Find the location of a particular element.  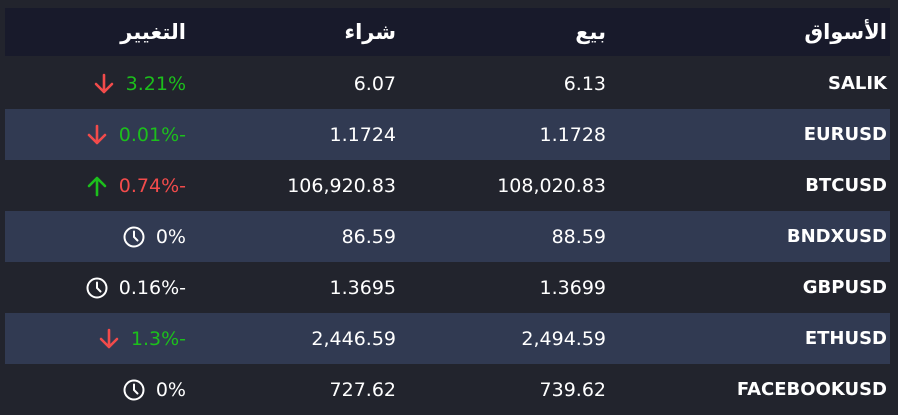

table-row: 0.74%- 106,920.83 108,020.83 BTCUSD is located at coordinates (447, 185).